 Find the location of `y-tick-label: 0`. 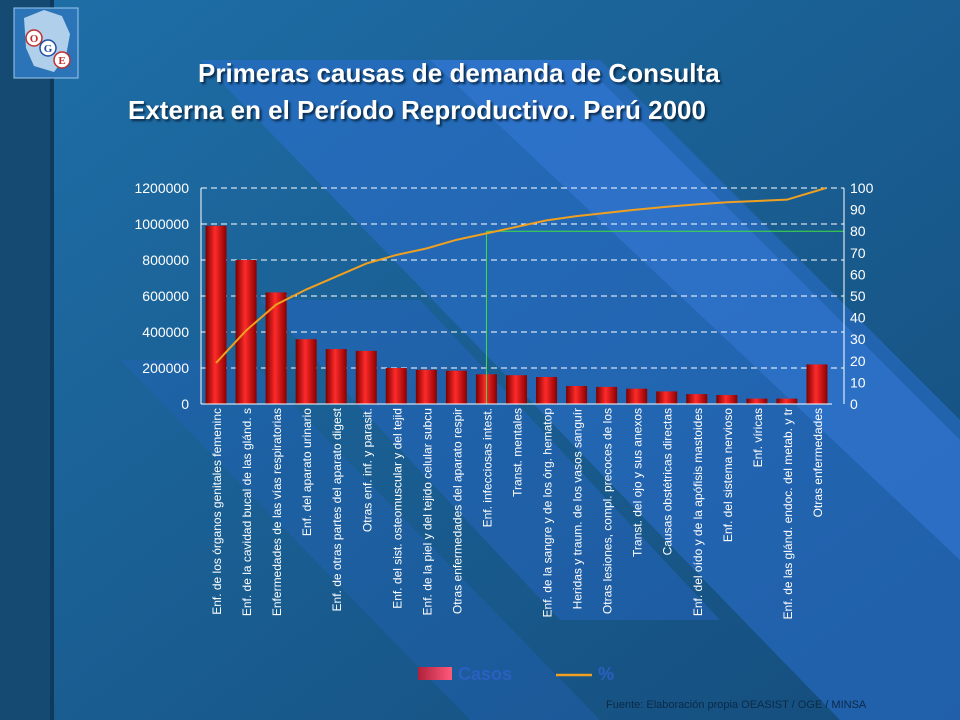

y-tick-label: 0 is located at coordinates (185, 404).